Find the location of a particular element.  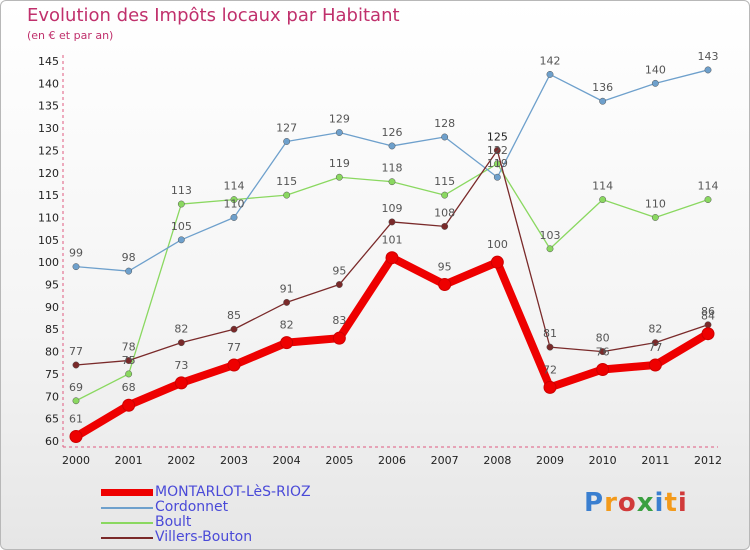

data-label: 86 is located at coordinates (708, 311).